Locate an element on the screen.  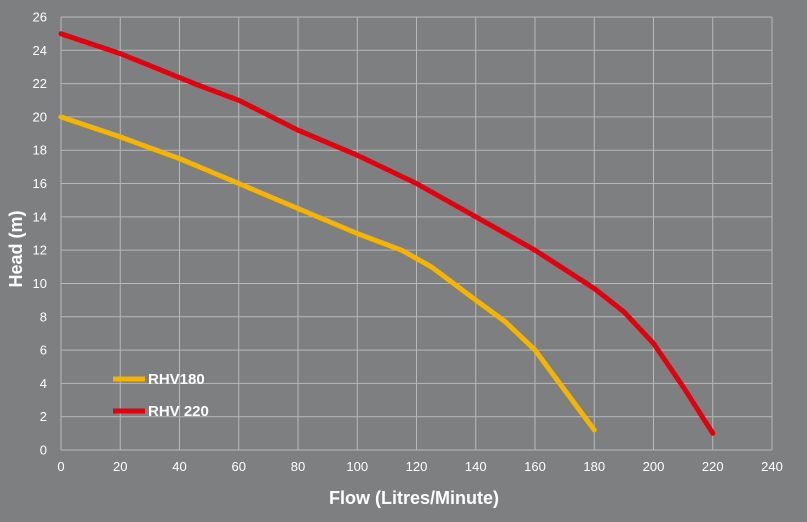
legend: RHV180 RHV 220 is located at coordinates (161, 395).